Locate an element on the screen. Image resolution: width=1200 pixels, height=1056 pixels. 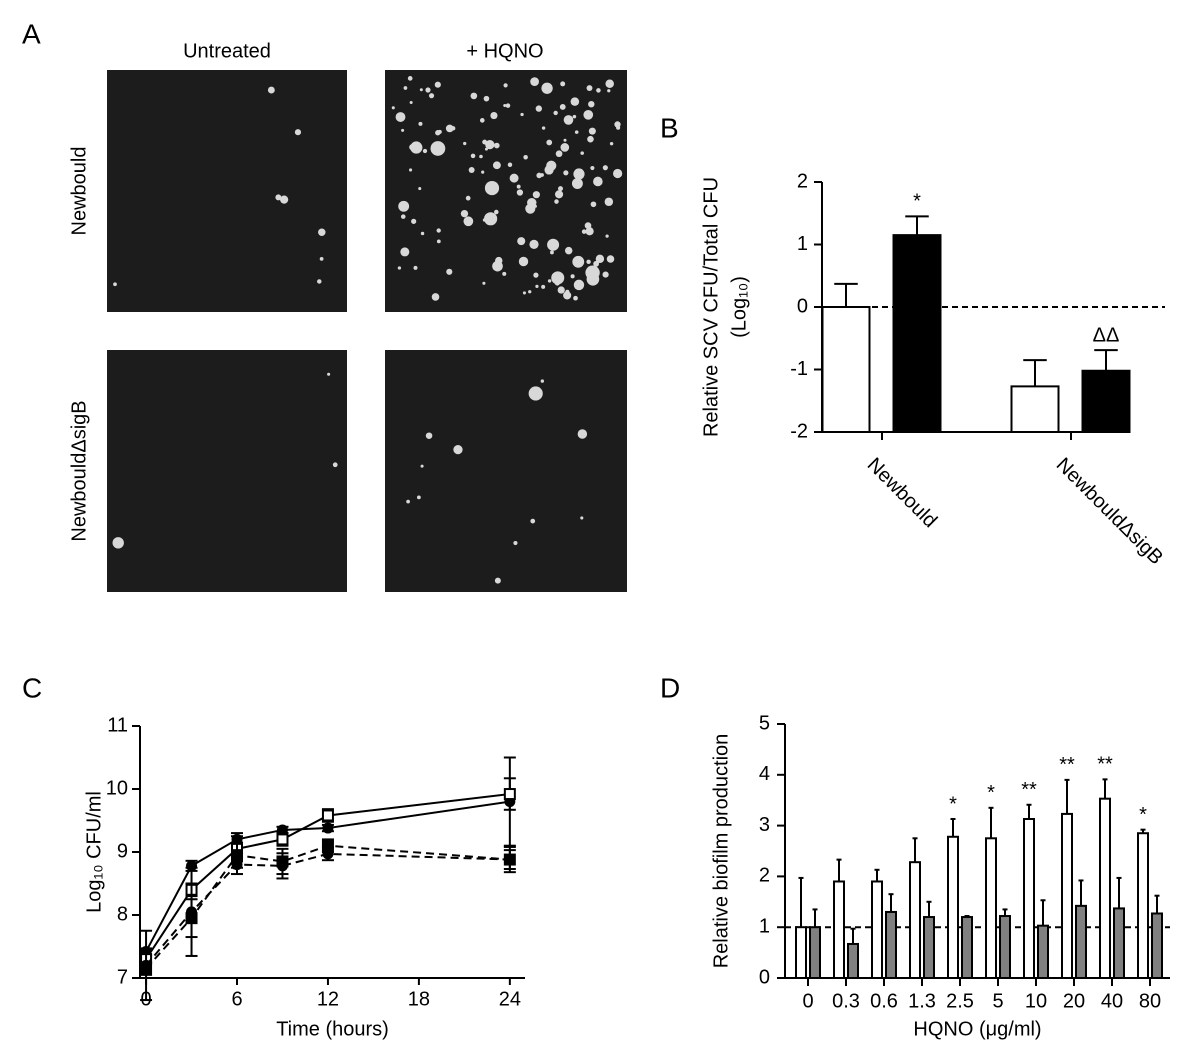
y-tick-label: 0 is located at coordinates (764, 977).